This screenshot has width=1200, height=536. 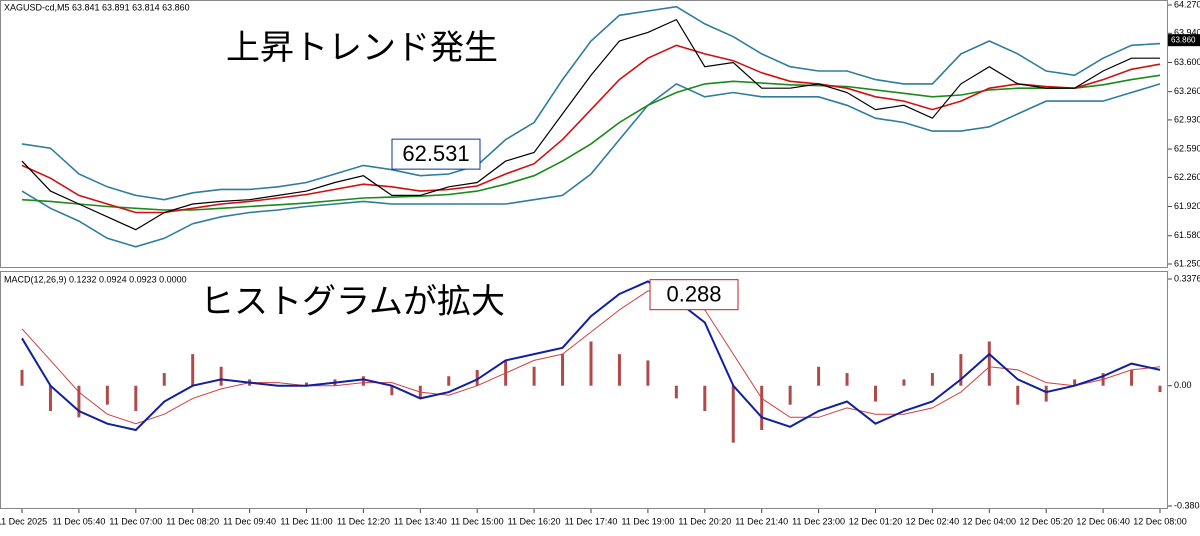 I want to click on y-tick-label: 63.600, so click(x=1187, y=62).